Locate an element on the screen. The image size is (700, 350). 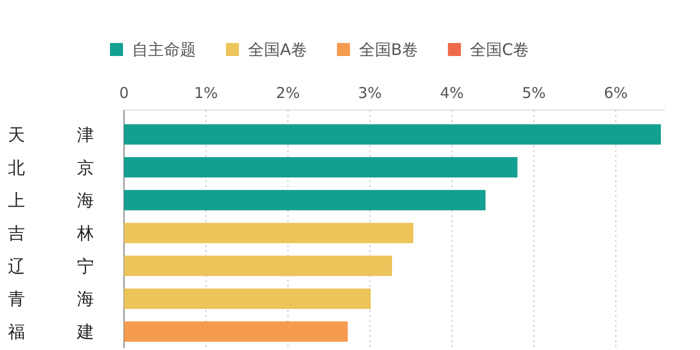
x-tick-label: 5% is located at coordinates (534, 93).